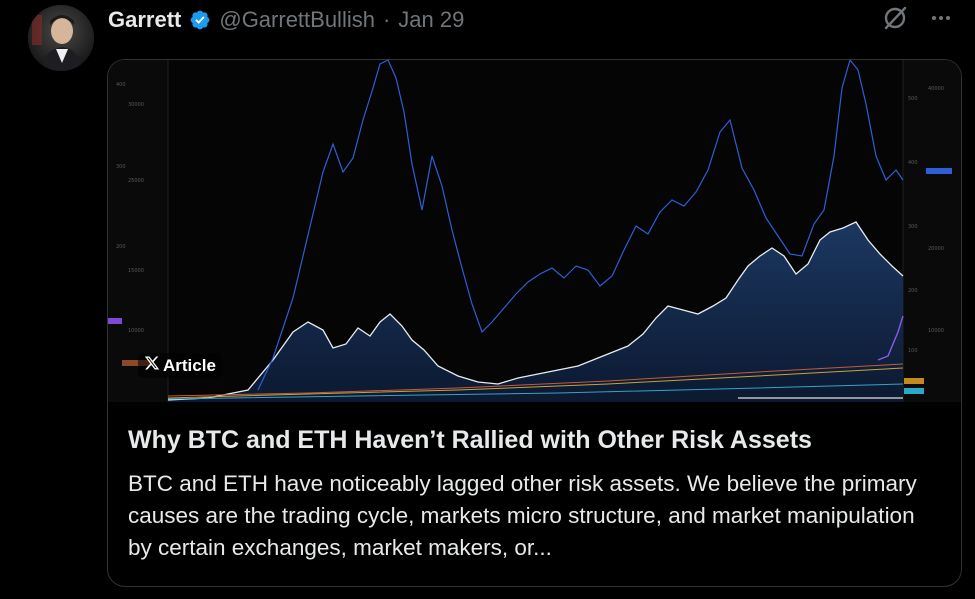 This screenshot has width=975, height=599. Describe the element at coordinates (136, 105) in the screenshot. I see `svg-text: 30000` at that location.